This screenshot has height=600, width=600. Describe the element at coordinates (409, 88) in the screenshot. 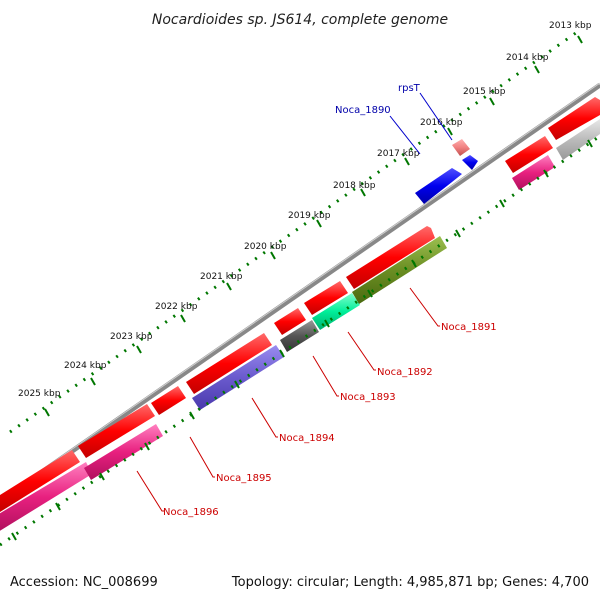

I see `gene-label-rpst: rpsT` at that location.